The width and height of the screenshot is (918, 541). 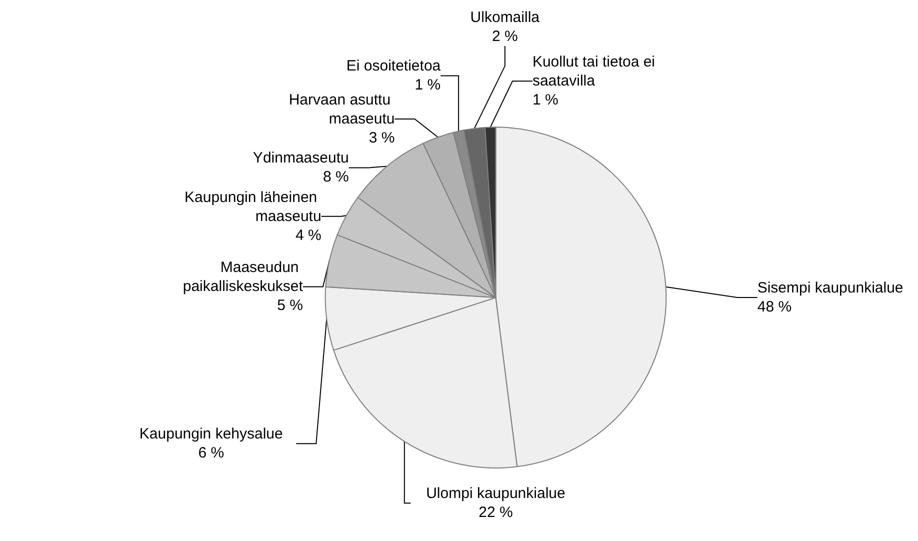 I want to click on slice-label: Harvaan asuttu maaseutu, so click(x=341, y=110).